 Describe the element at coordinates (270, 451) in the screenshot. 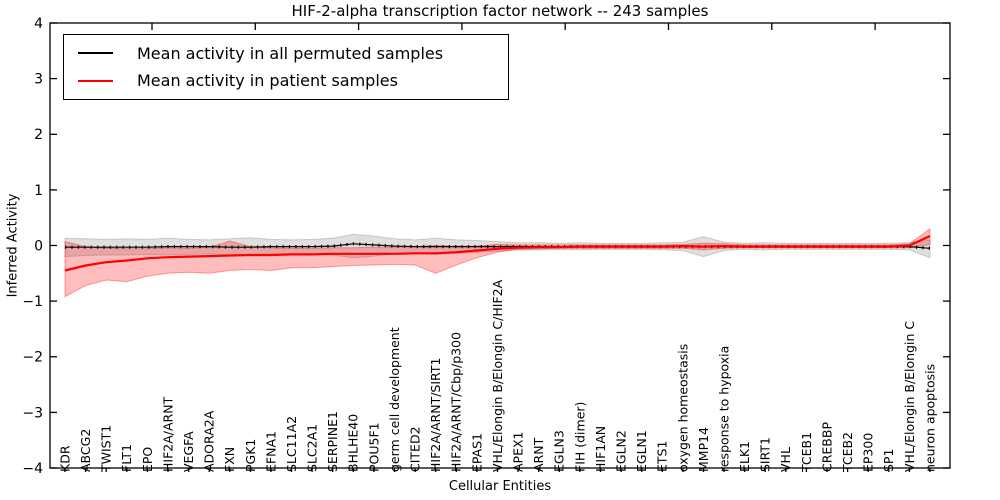

I see `x-tick-label: EFNA1` at that location.